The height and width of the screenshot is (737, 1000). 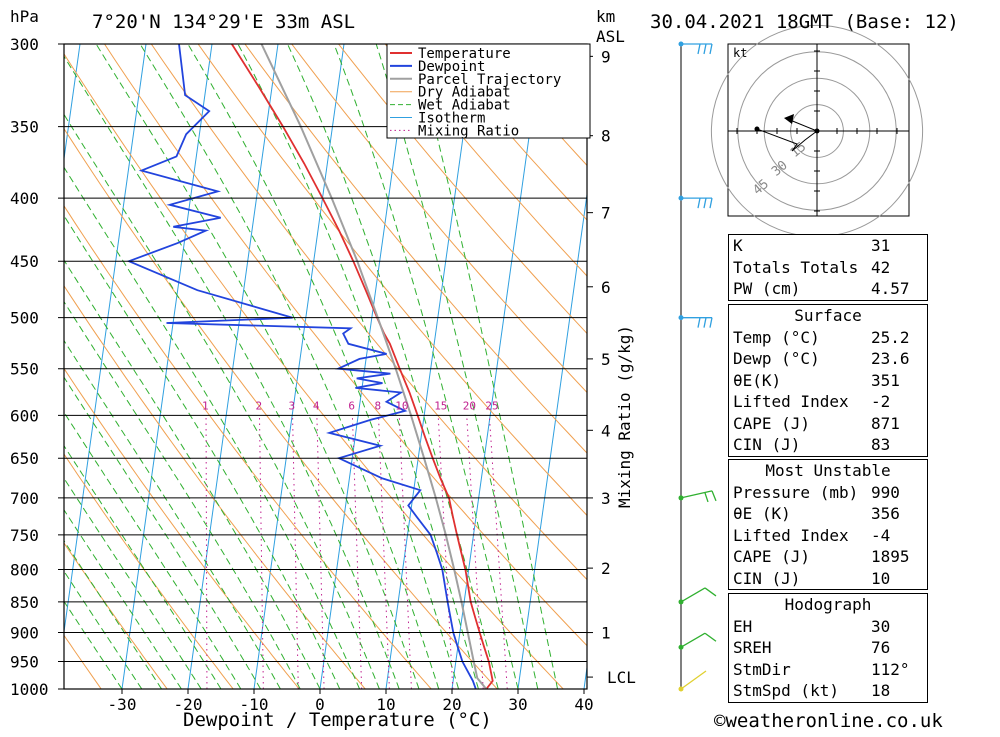 What do you see at coordinates (606, 359) in the screenshot?
I see `km-tick-label: 5` at bounding box center [606, 359].